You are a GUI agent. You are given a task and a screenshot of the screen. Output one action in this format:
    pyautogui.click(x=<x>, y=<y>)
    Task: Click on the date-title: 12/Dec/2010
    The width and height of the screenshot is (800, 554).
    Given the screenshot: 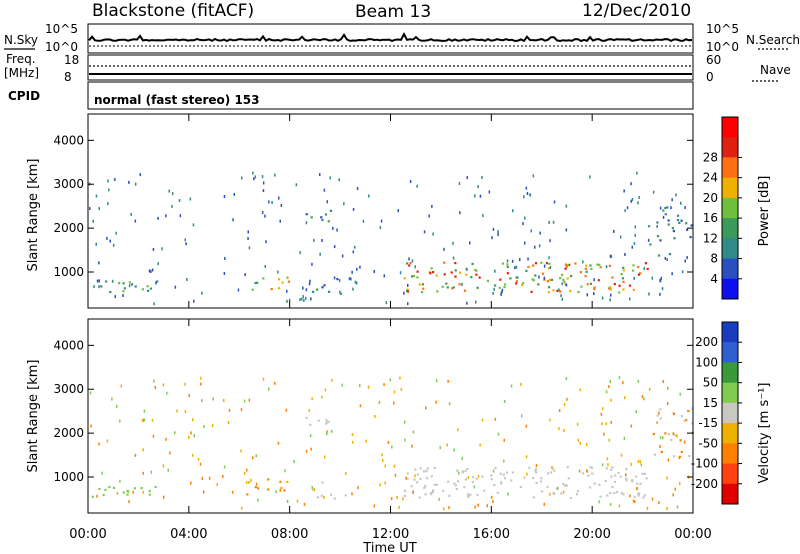 What is the action you would take?
    pyautogui.click(x=636, y=11)
    